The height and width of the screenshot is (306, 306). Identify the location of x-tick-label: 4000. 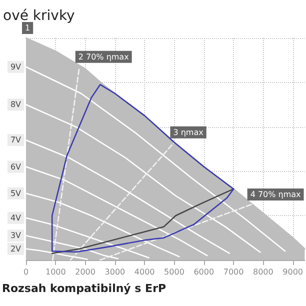
(144, 272).